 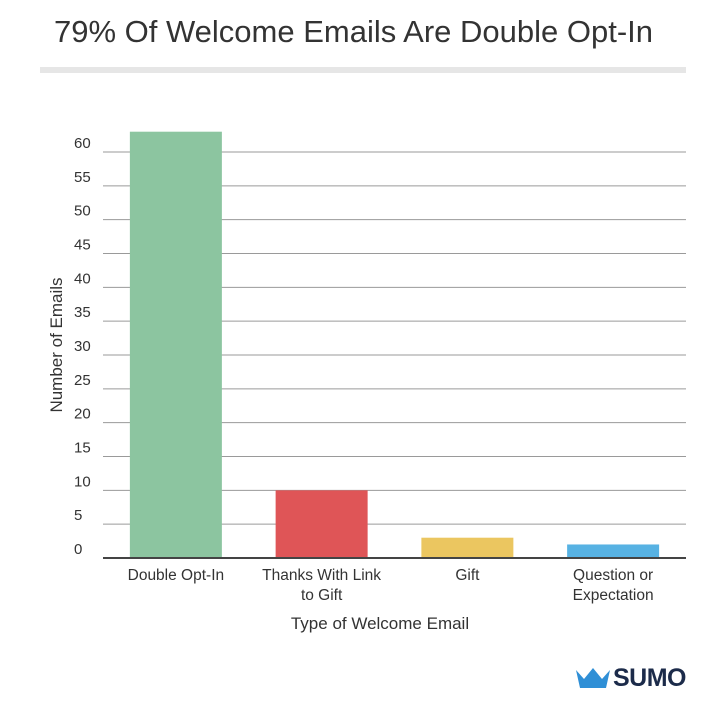 I want to click on y-tick-label: 0, so click(x=78, y=549).